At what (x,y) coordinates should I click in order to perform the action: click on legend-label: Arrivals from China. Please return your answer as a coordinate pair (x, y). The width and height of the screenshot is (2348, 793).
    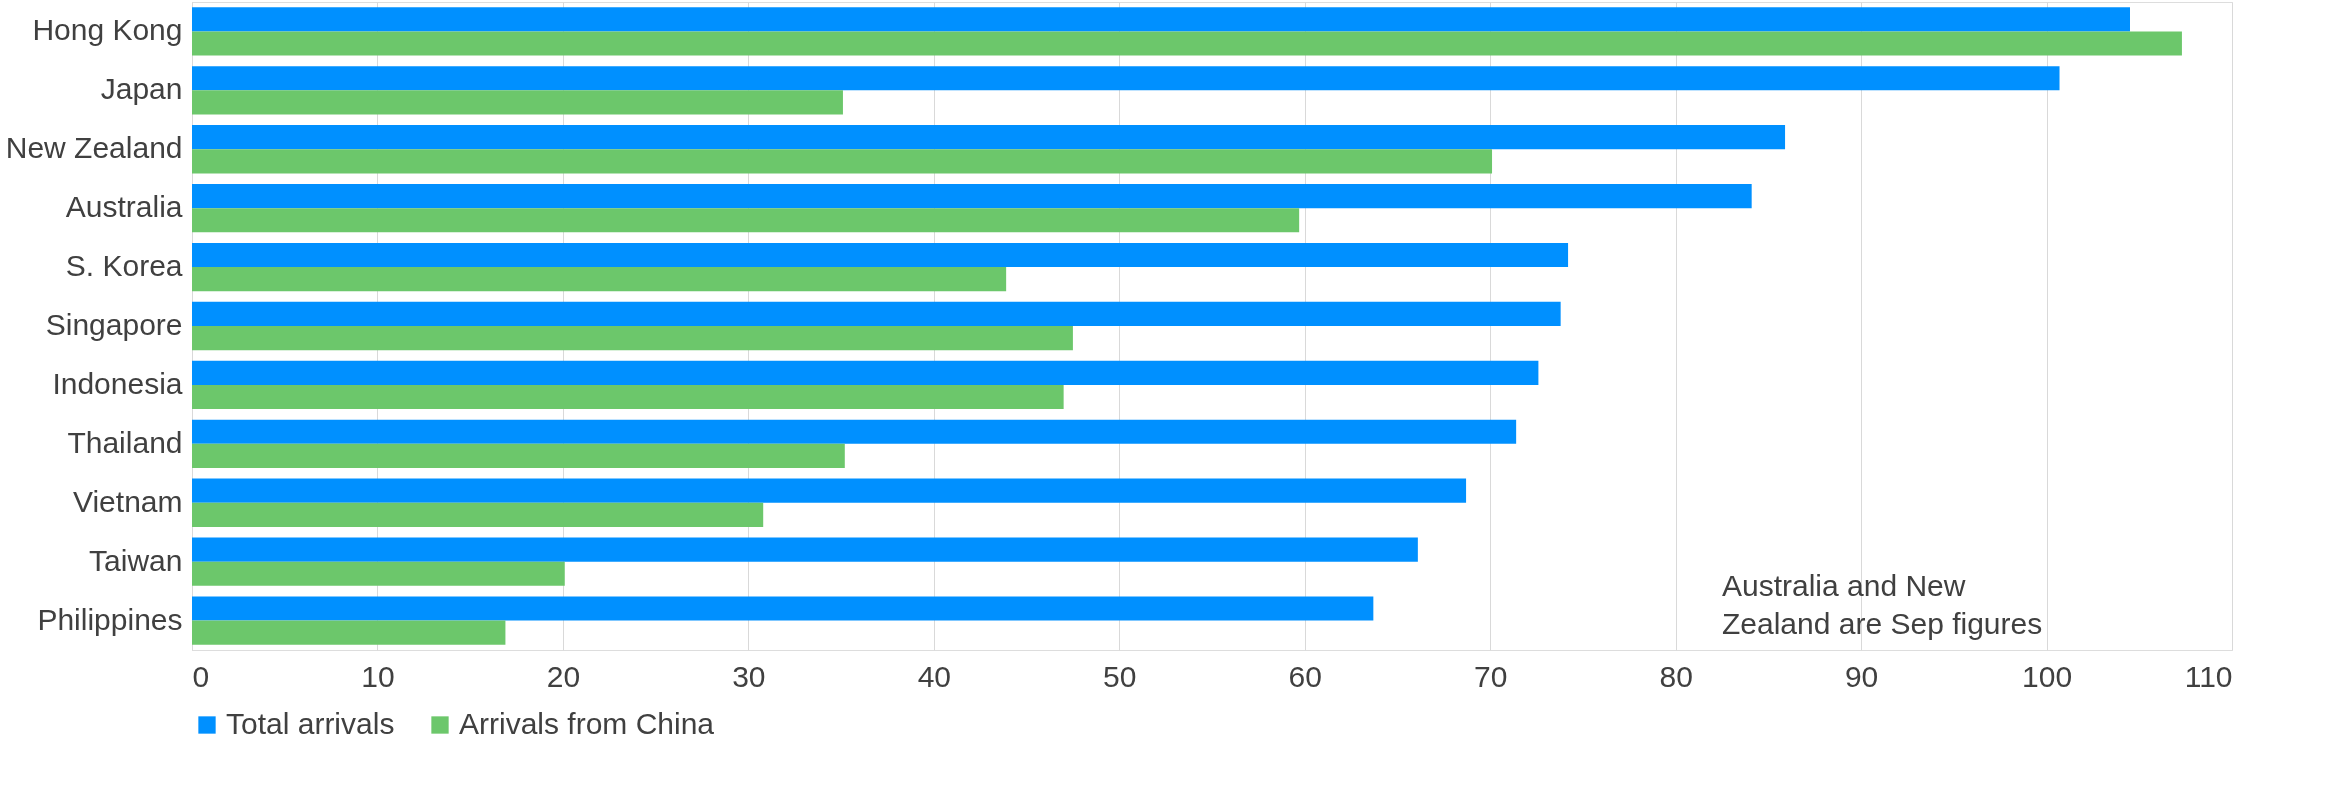
    Looking at the image, I should click on (587, 723).